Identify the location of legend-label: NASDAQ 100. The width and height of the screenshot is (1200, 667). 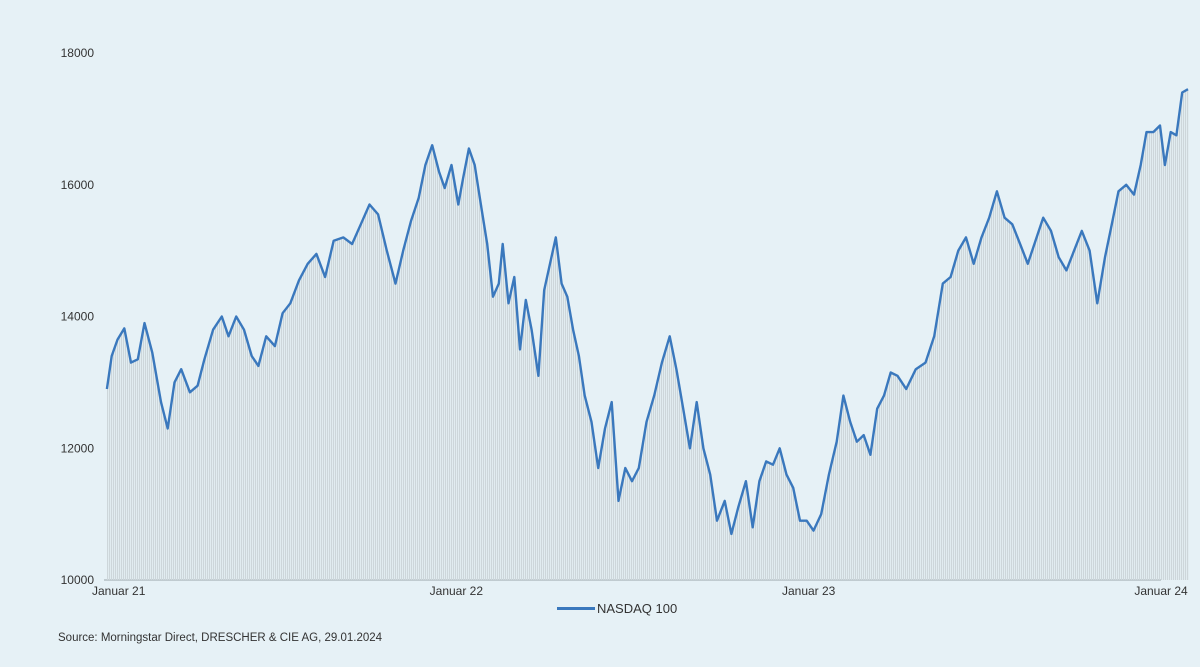
(637, 608).